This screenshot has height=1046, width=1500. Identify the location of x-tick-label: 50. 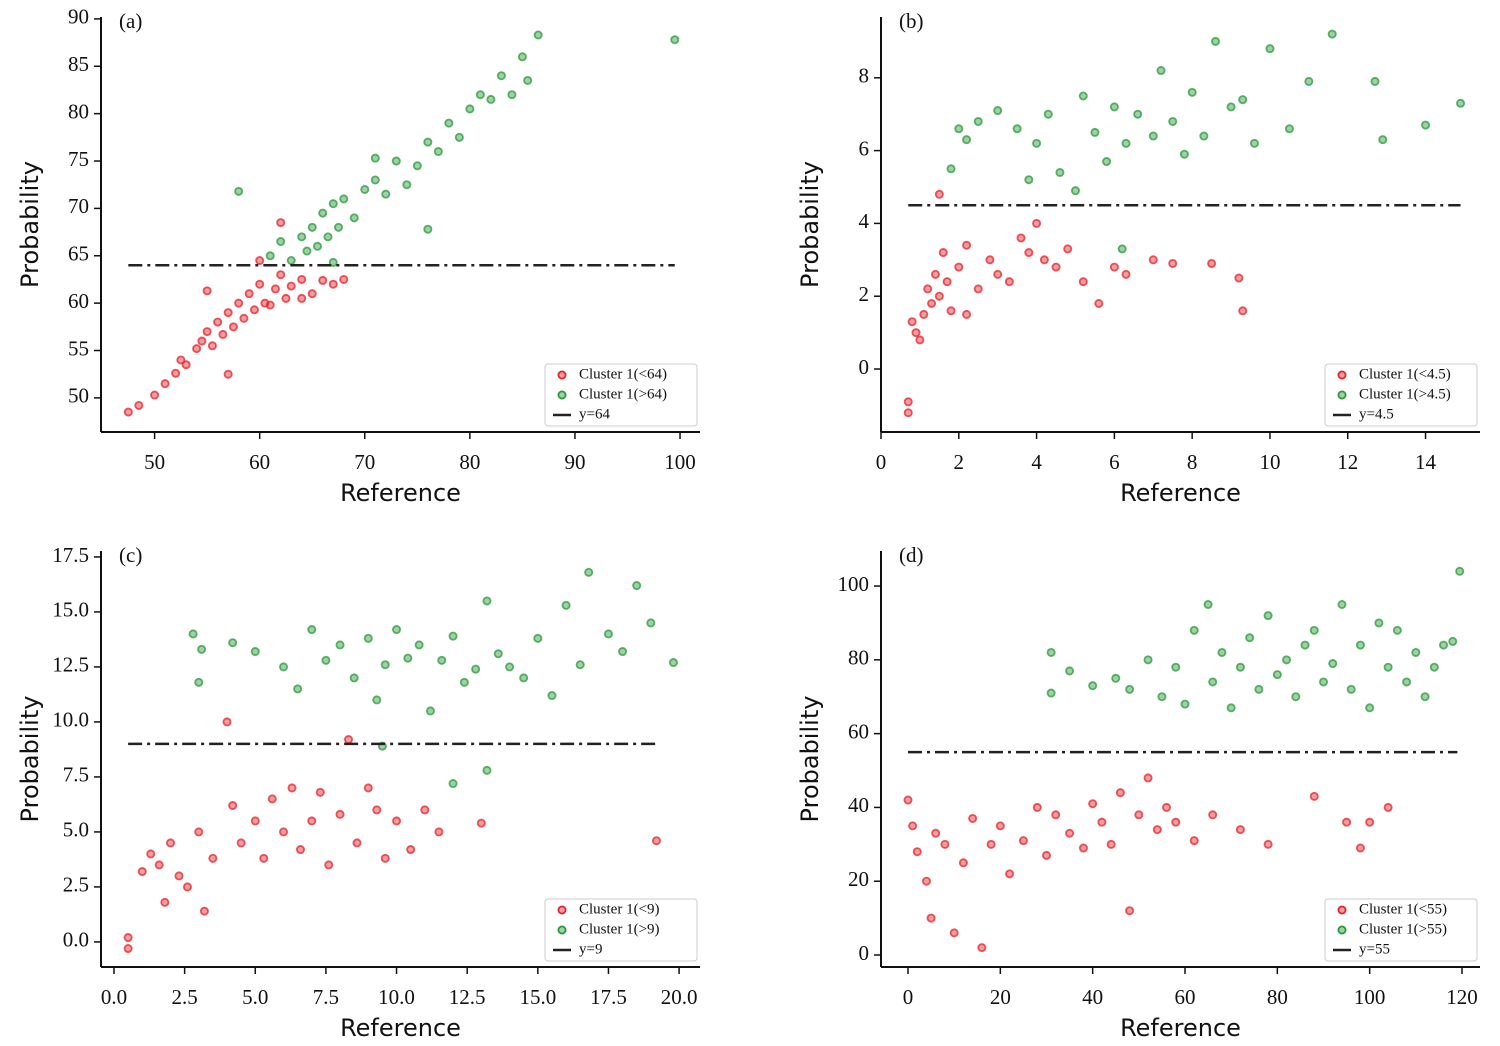
(154, 462).